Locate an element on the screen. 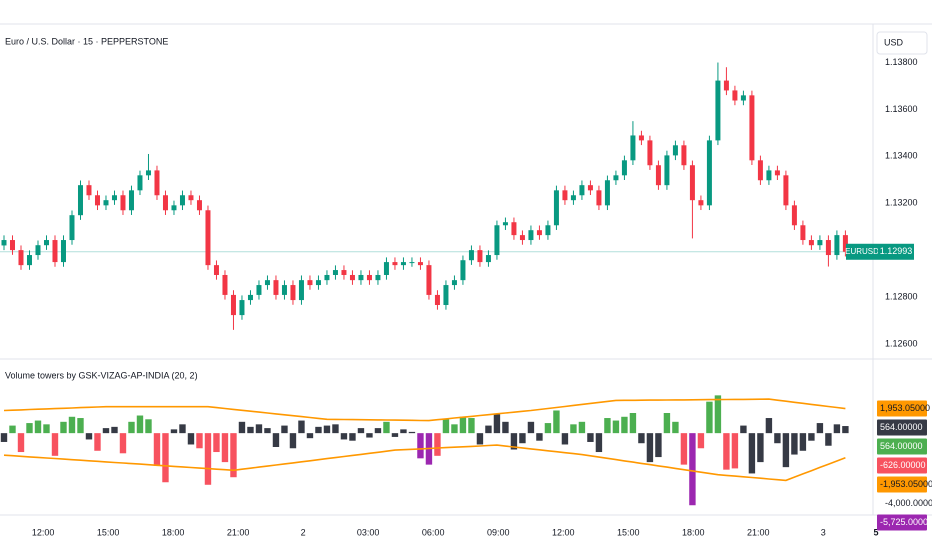 This screenshot has width=932, height=550. time-tick-label: 21:00 is located at coordinates (758, 532).